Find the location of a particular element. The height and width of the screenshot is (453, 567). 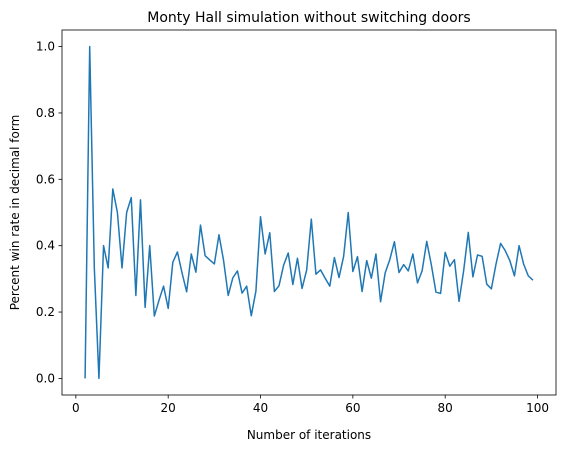

x-tick-label: 60 is located at coordinates (352, 408).